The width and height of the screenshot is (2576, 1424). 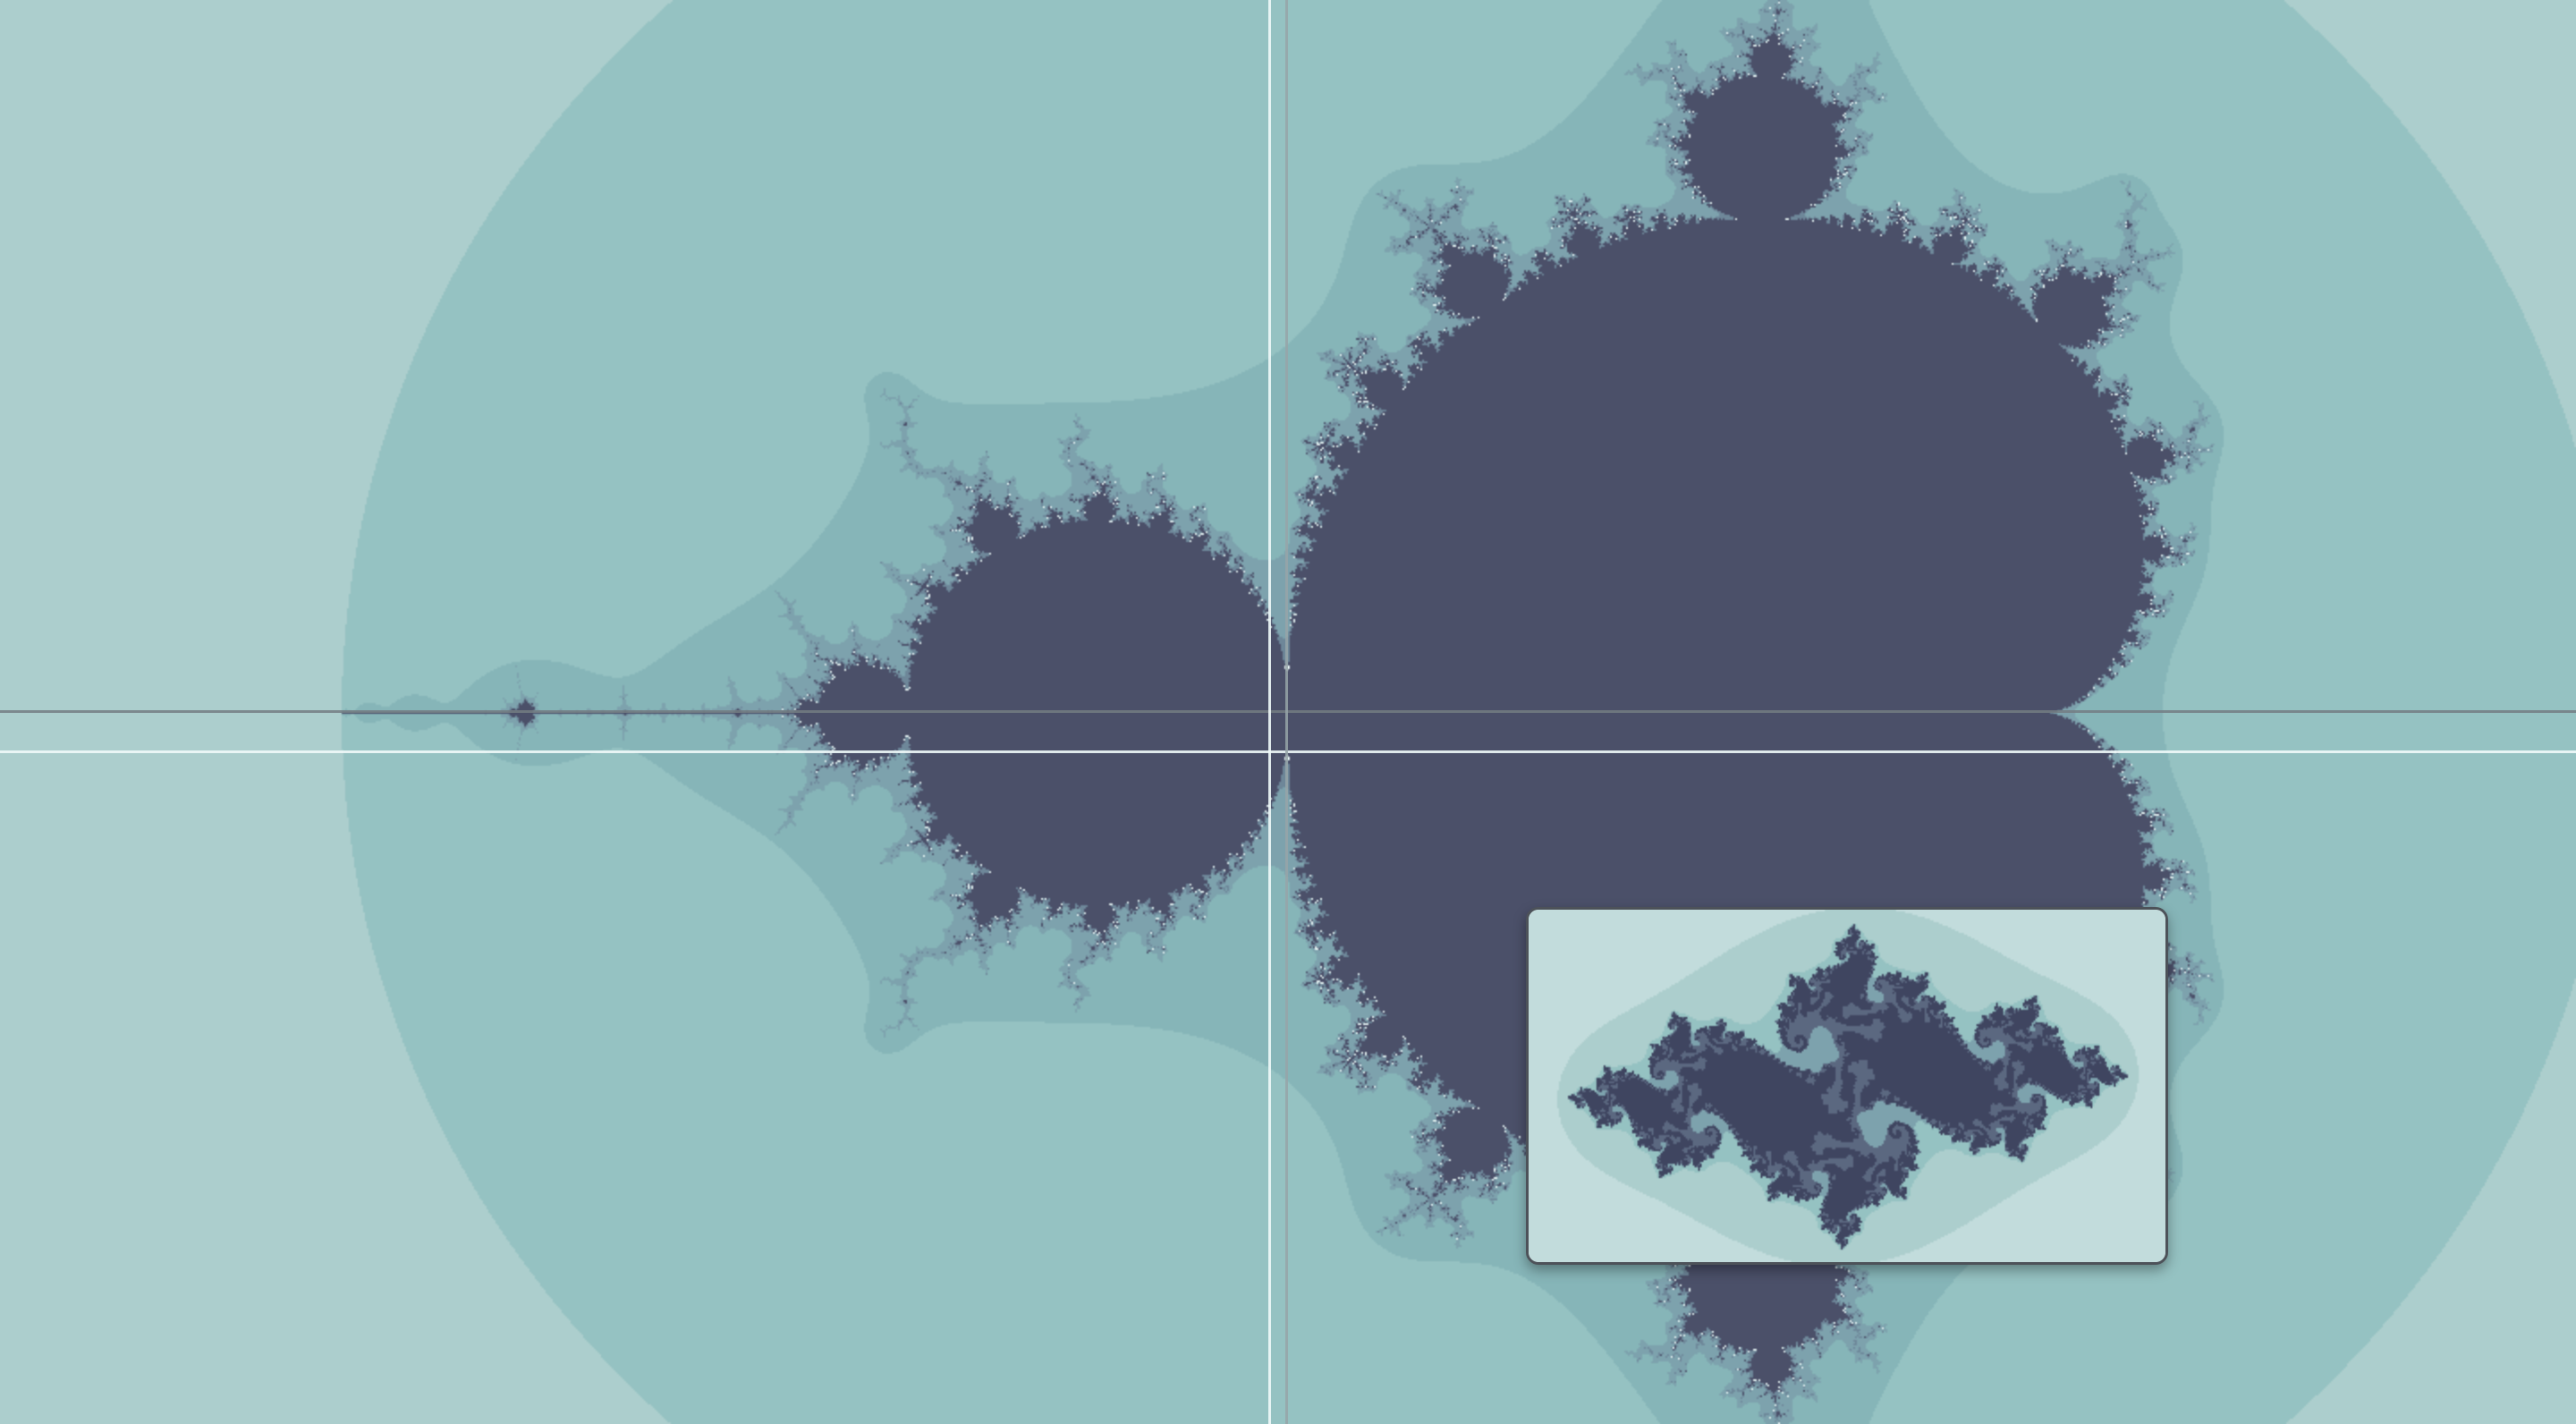 I want to click on horizontal-crosshair, so click(x=1288, y=731).